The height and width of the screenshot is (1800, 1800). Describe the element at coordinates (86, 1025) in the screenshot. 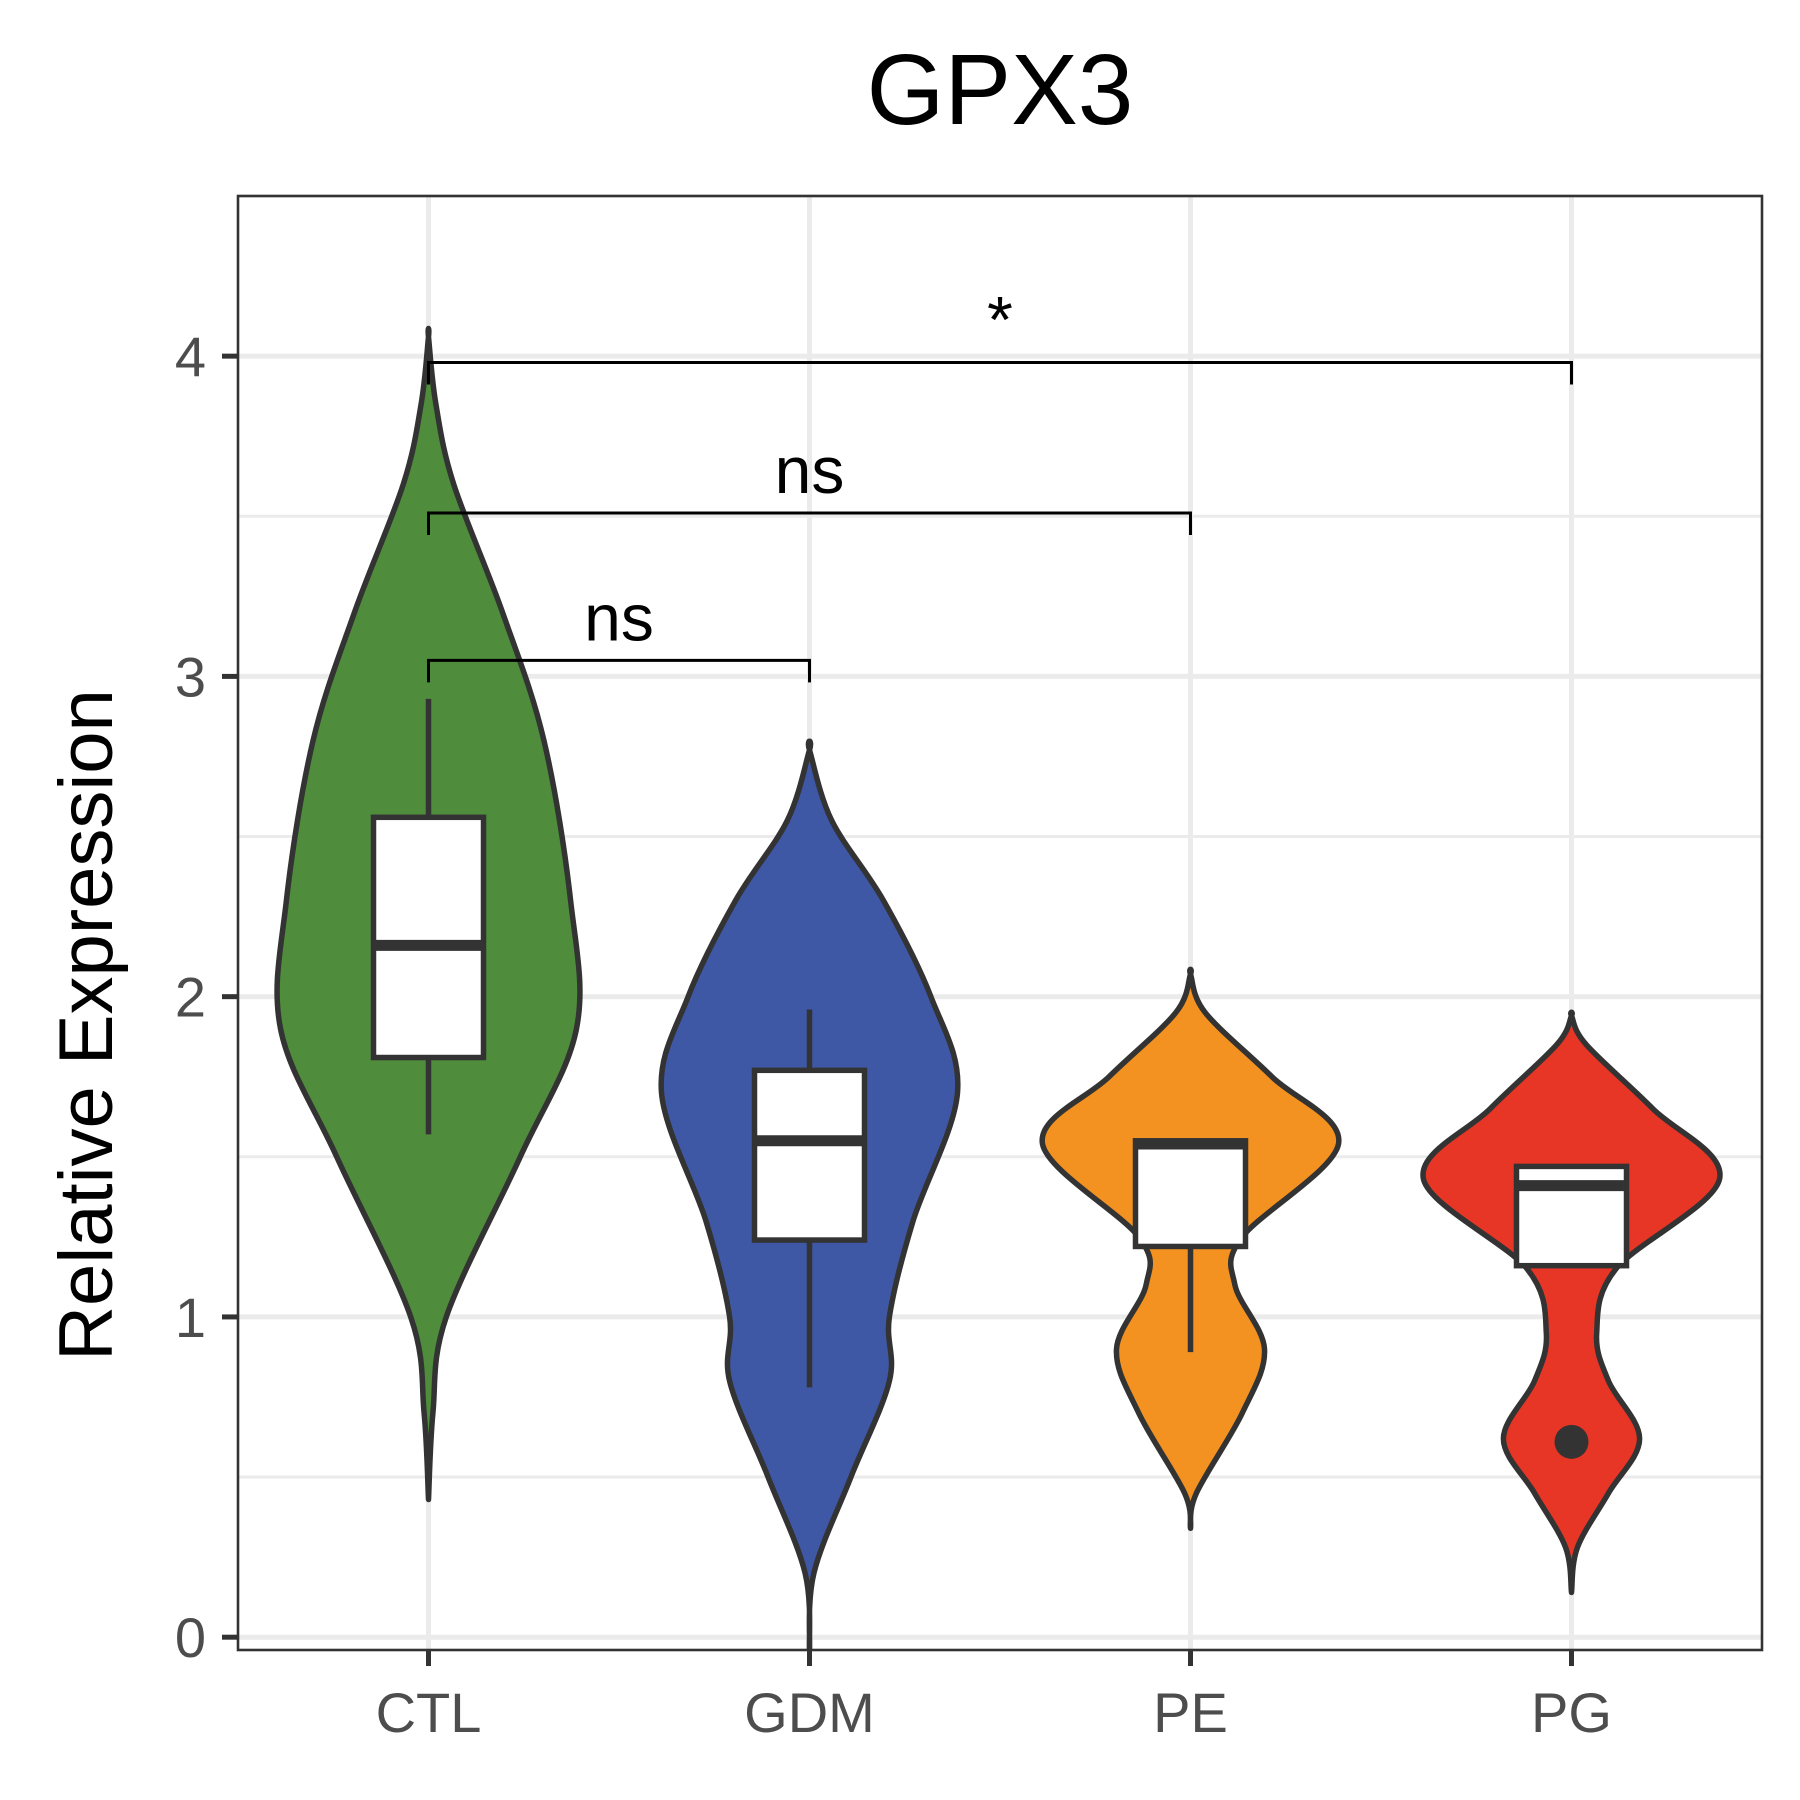

I see `y-axis-label: Relative Expression` at that location.